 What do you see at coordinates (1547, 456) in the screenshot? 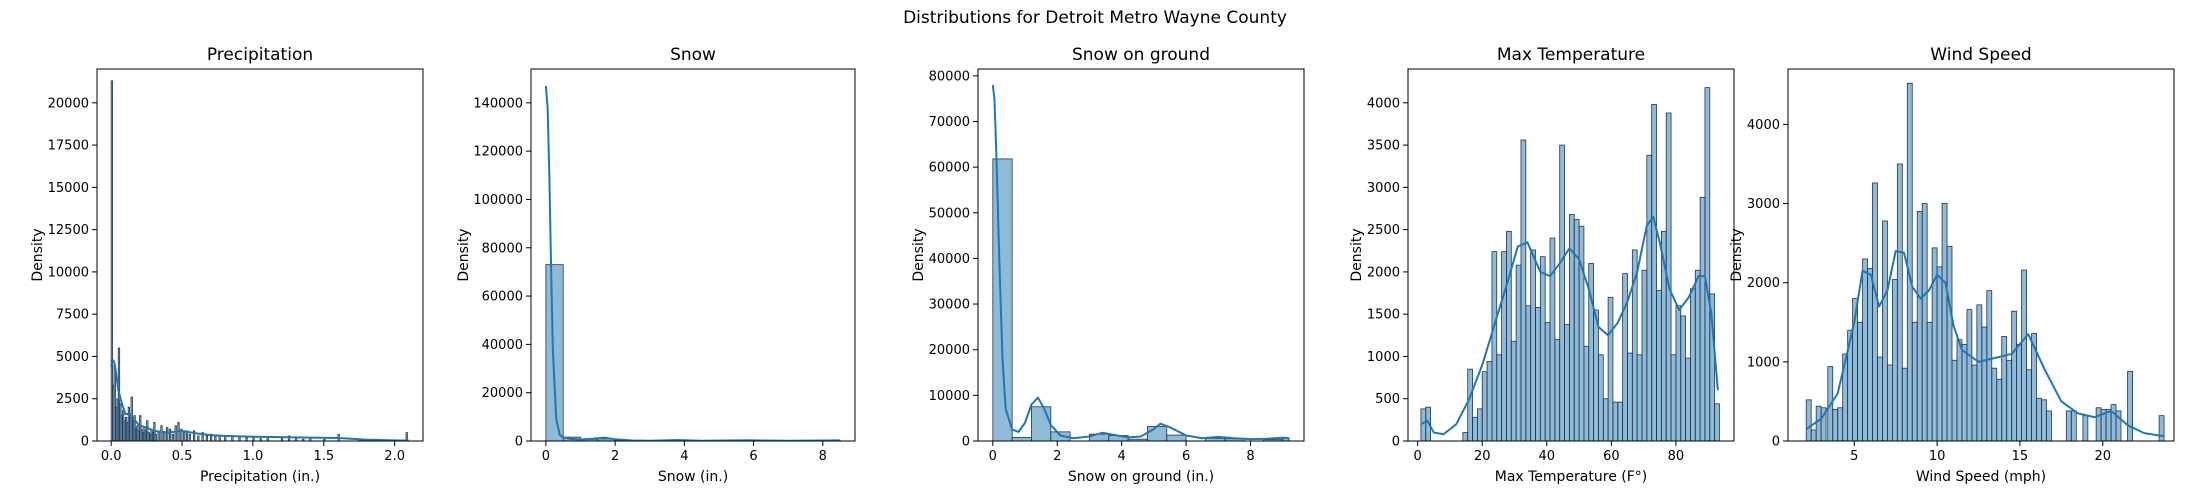
I see `x-tick-label: 40` at bounding box center [1547, 456].